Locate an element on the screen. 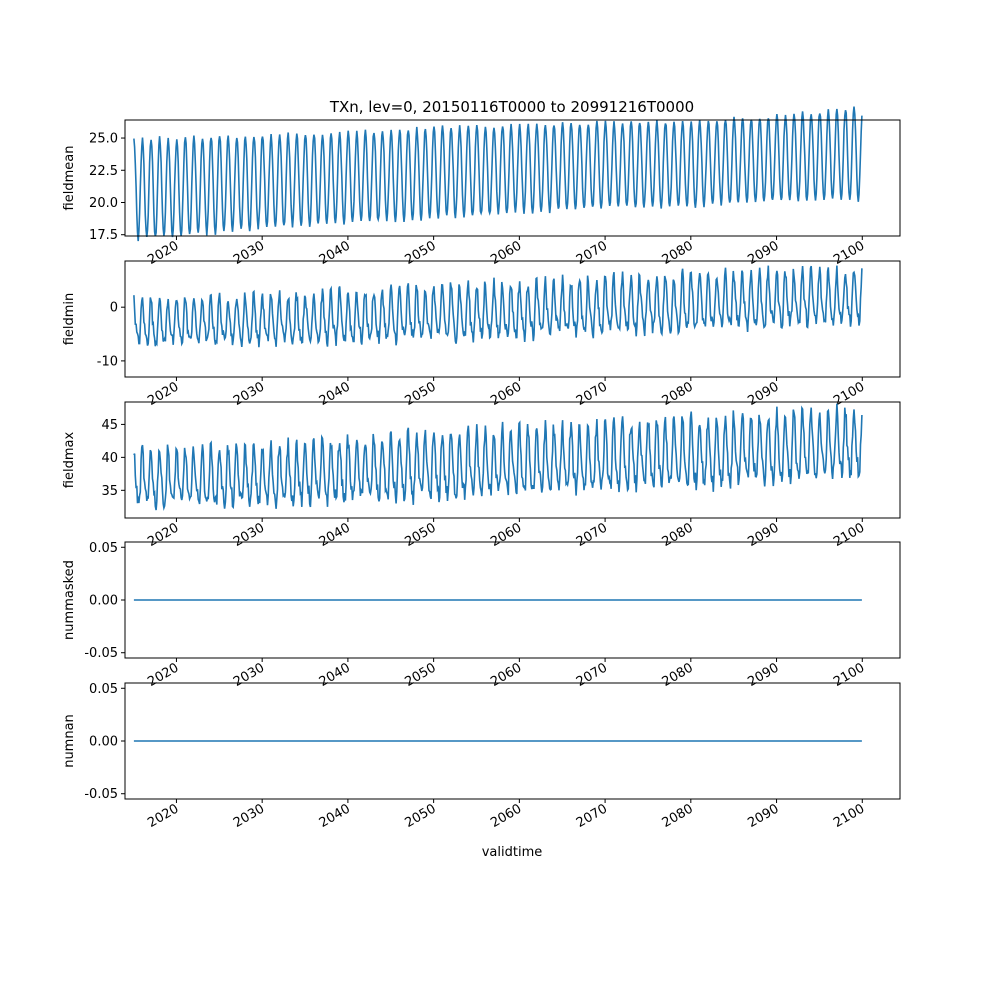 Image resolution: width=1000 pixels, height=1000 pixels. series-line-fieldmax is located at coordinates (498, 457).